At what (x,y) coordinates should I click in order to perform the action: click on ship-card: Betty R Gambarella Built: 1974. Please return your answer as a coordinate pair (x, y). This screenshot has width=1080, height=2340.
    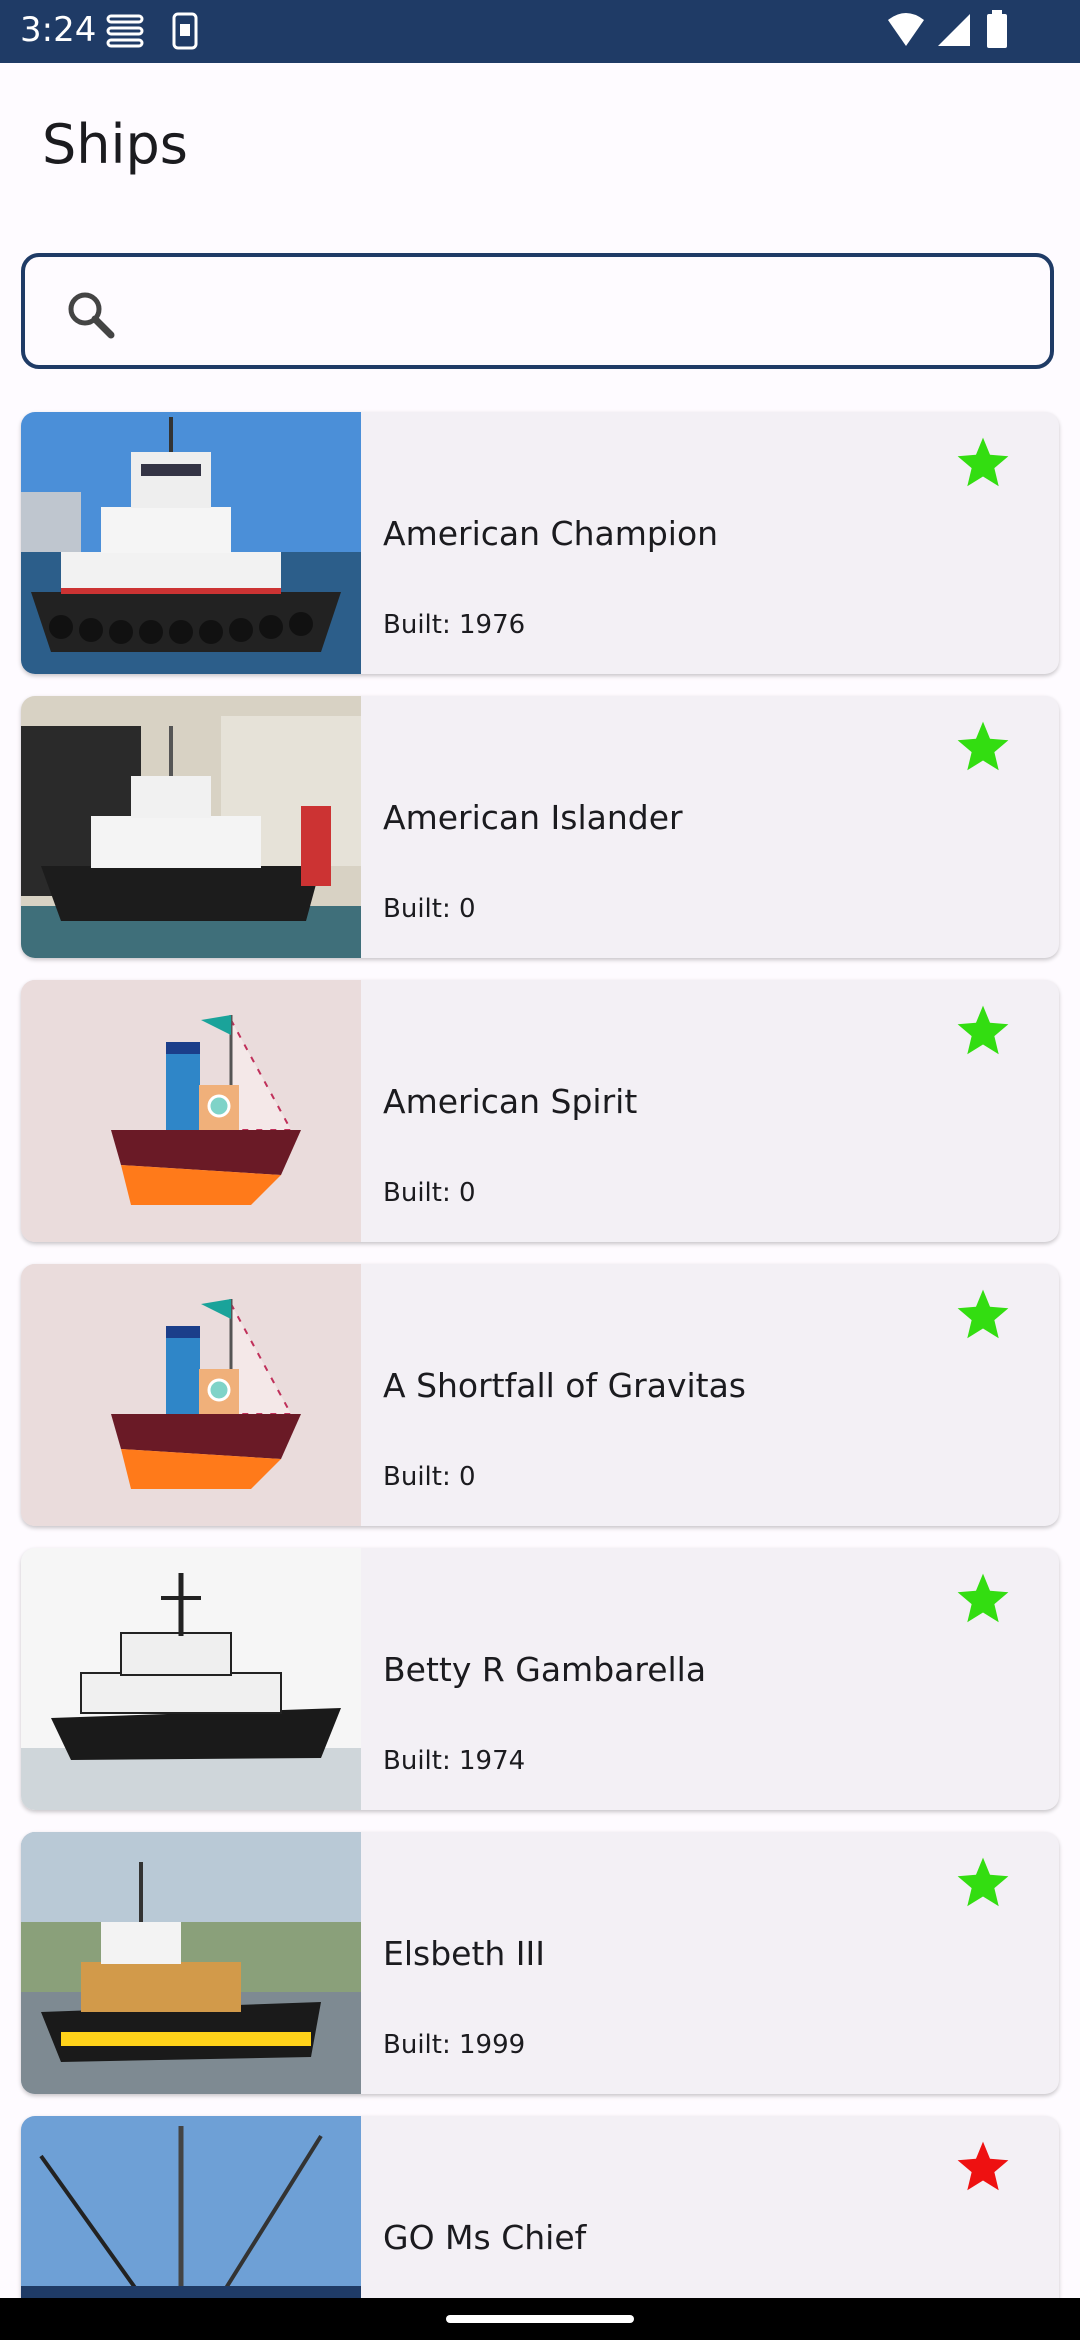
    Looking at the image, I should click on (540, 1679).